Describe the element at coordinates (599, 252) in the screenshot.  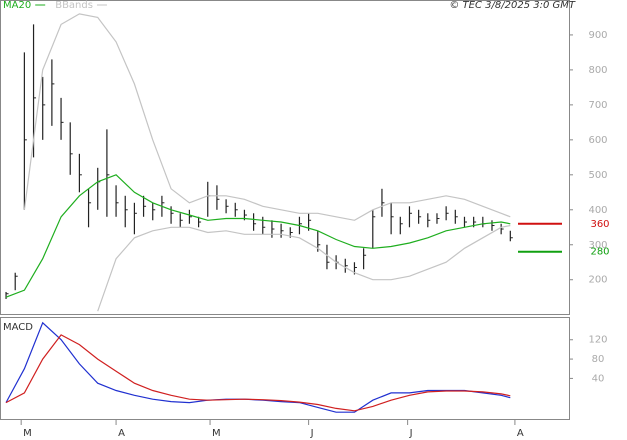
I see `level-label: 280` at that location.